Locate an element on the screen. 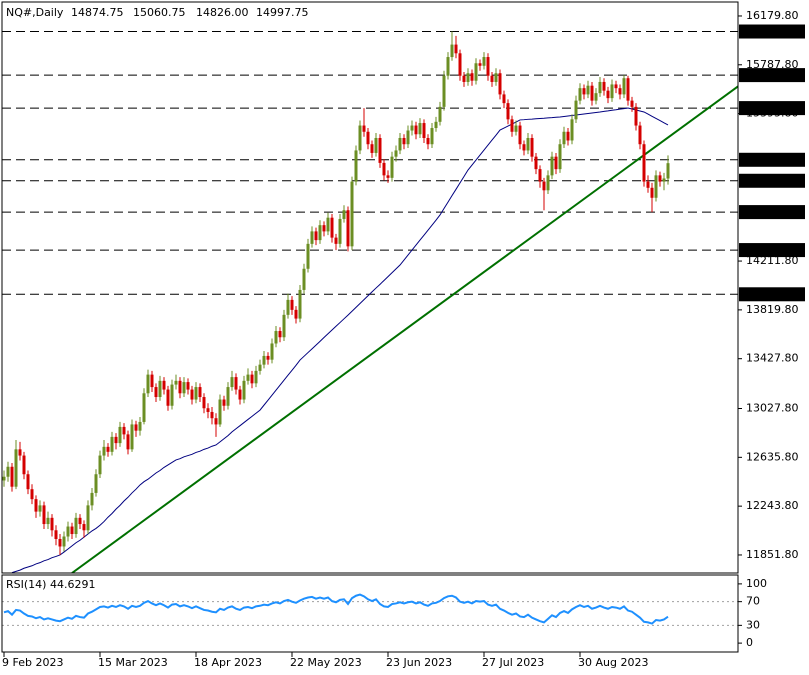 This screenshot has width=809, height=675. level-label: 14300.00 is located at coordinates (772, 250).